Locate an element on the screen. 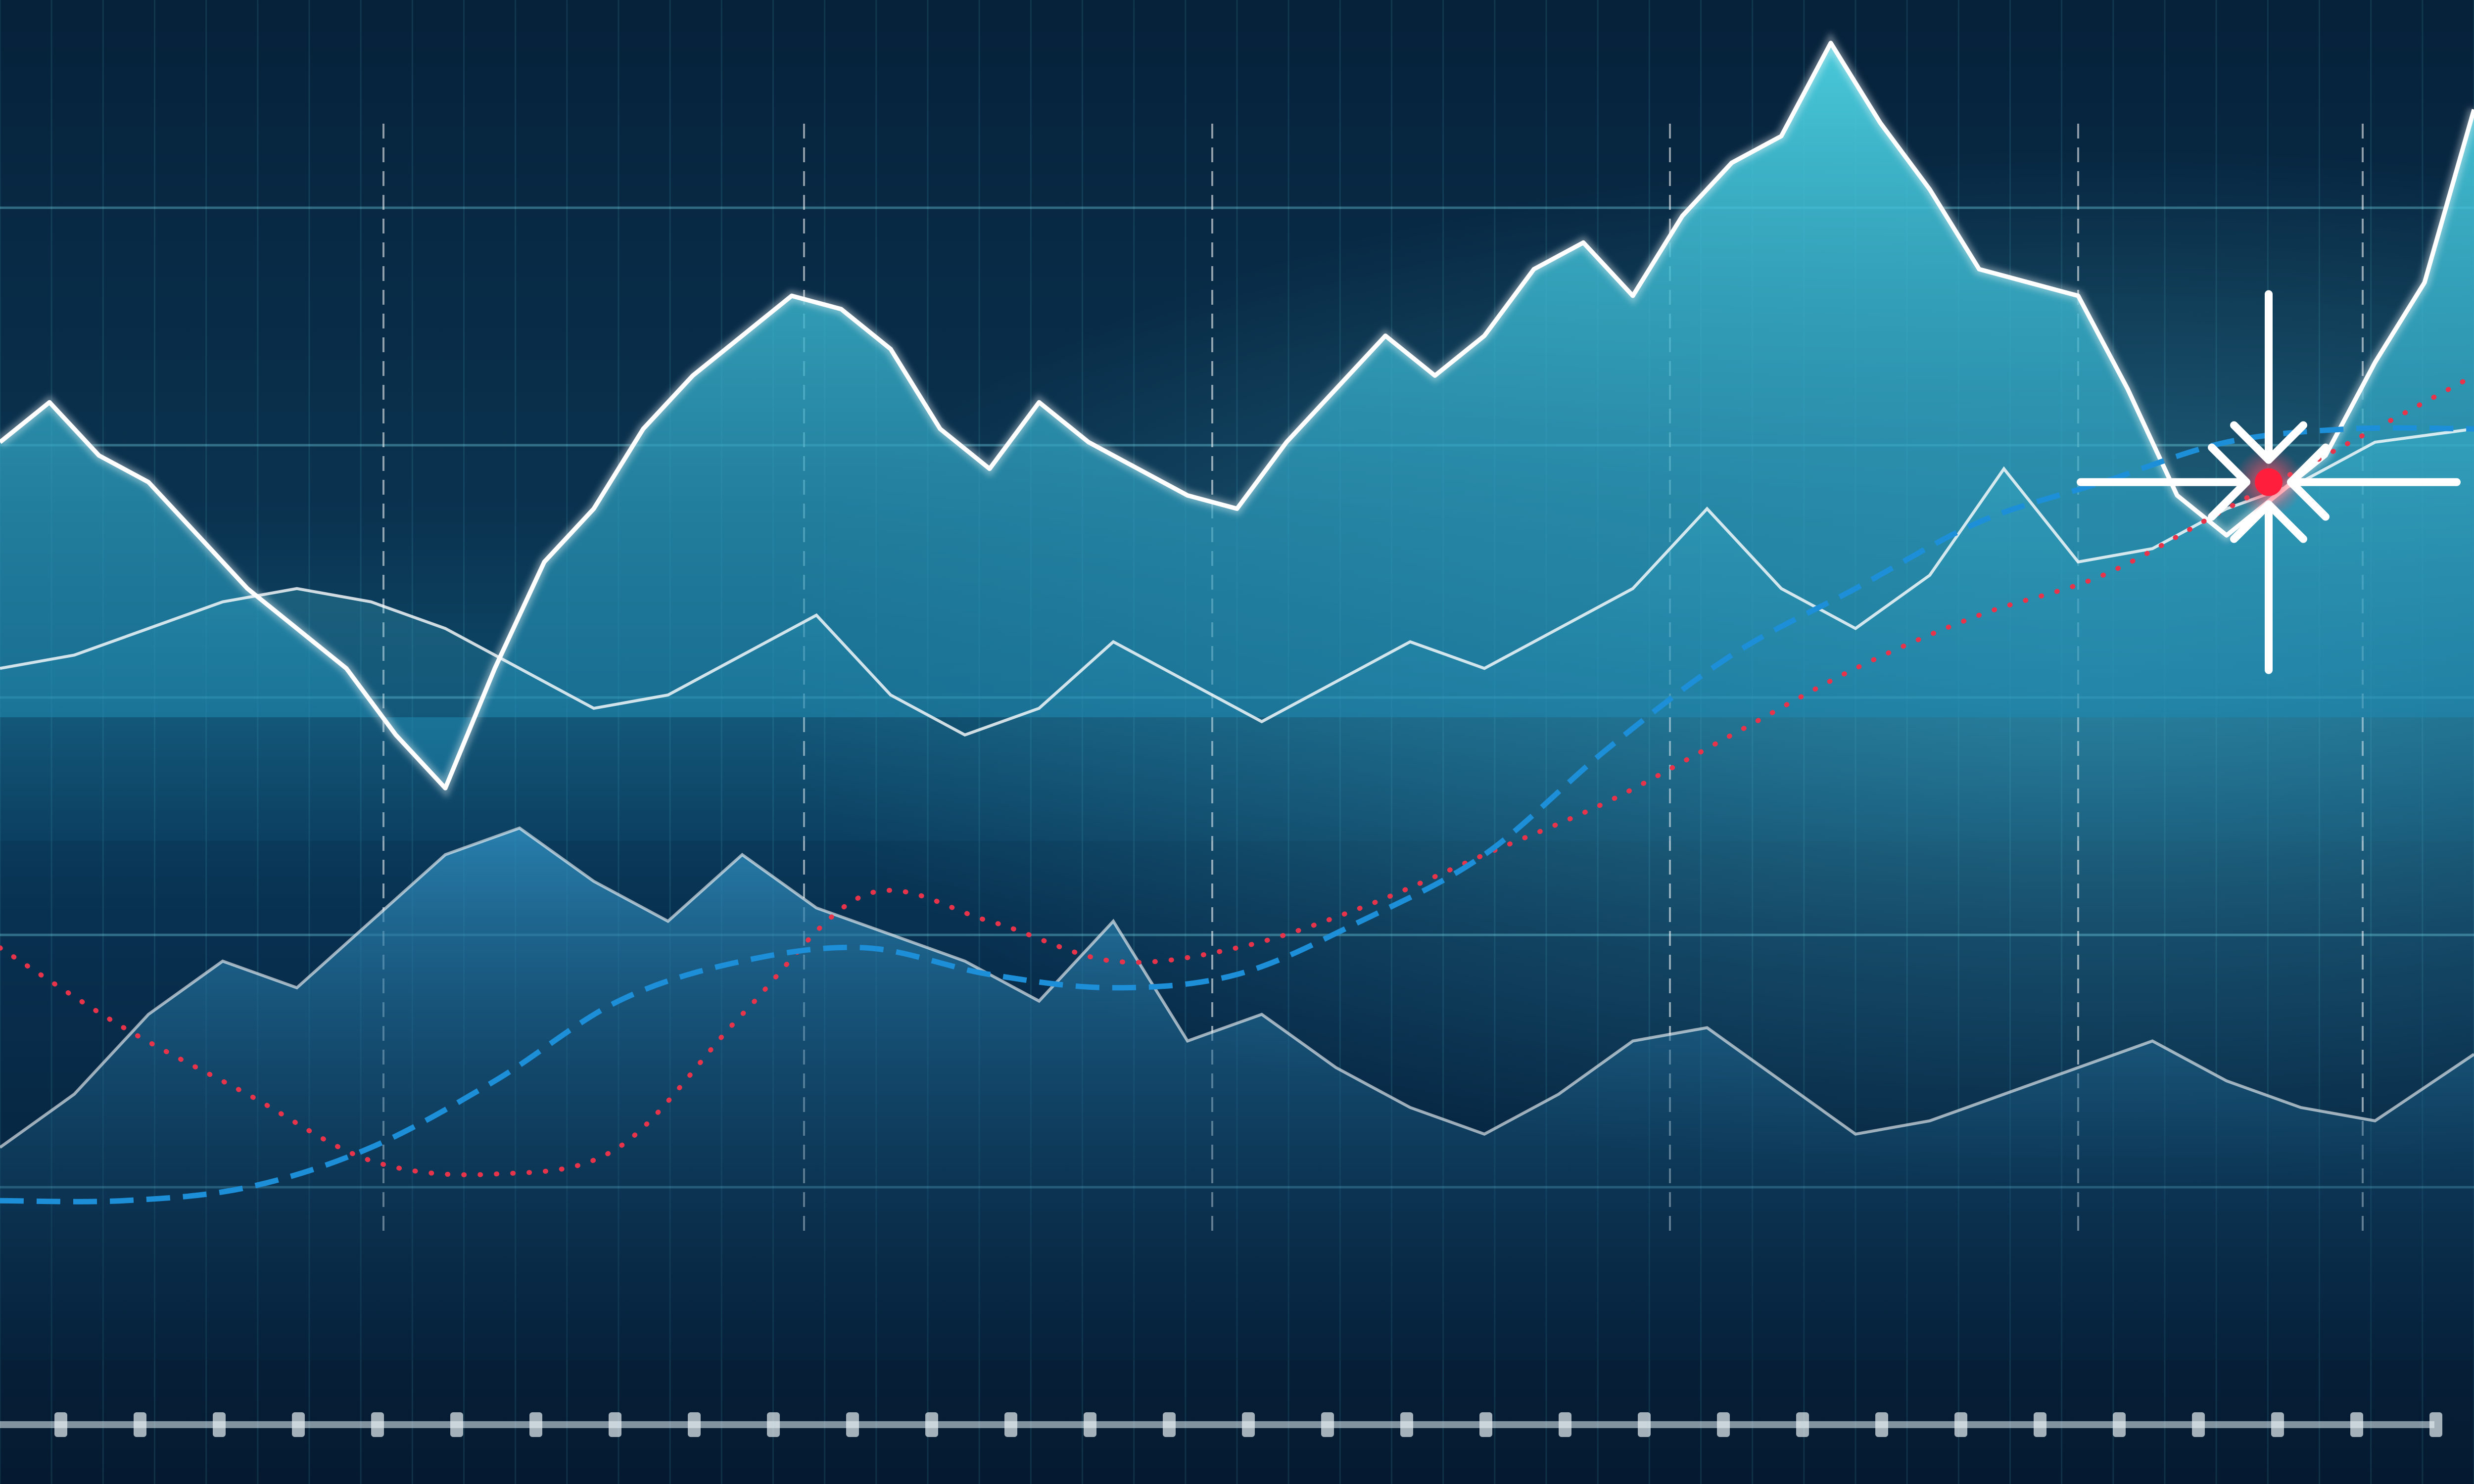 The width and height of the screenshot is (2474, 1484). arrow-left-head-icon is located at coordinates (2309, 482).